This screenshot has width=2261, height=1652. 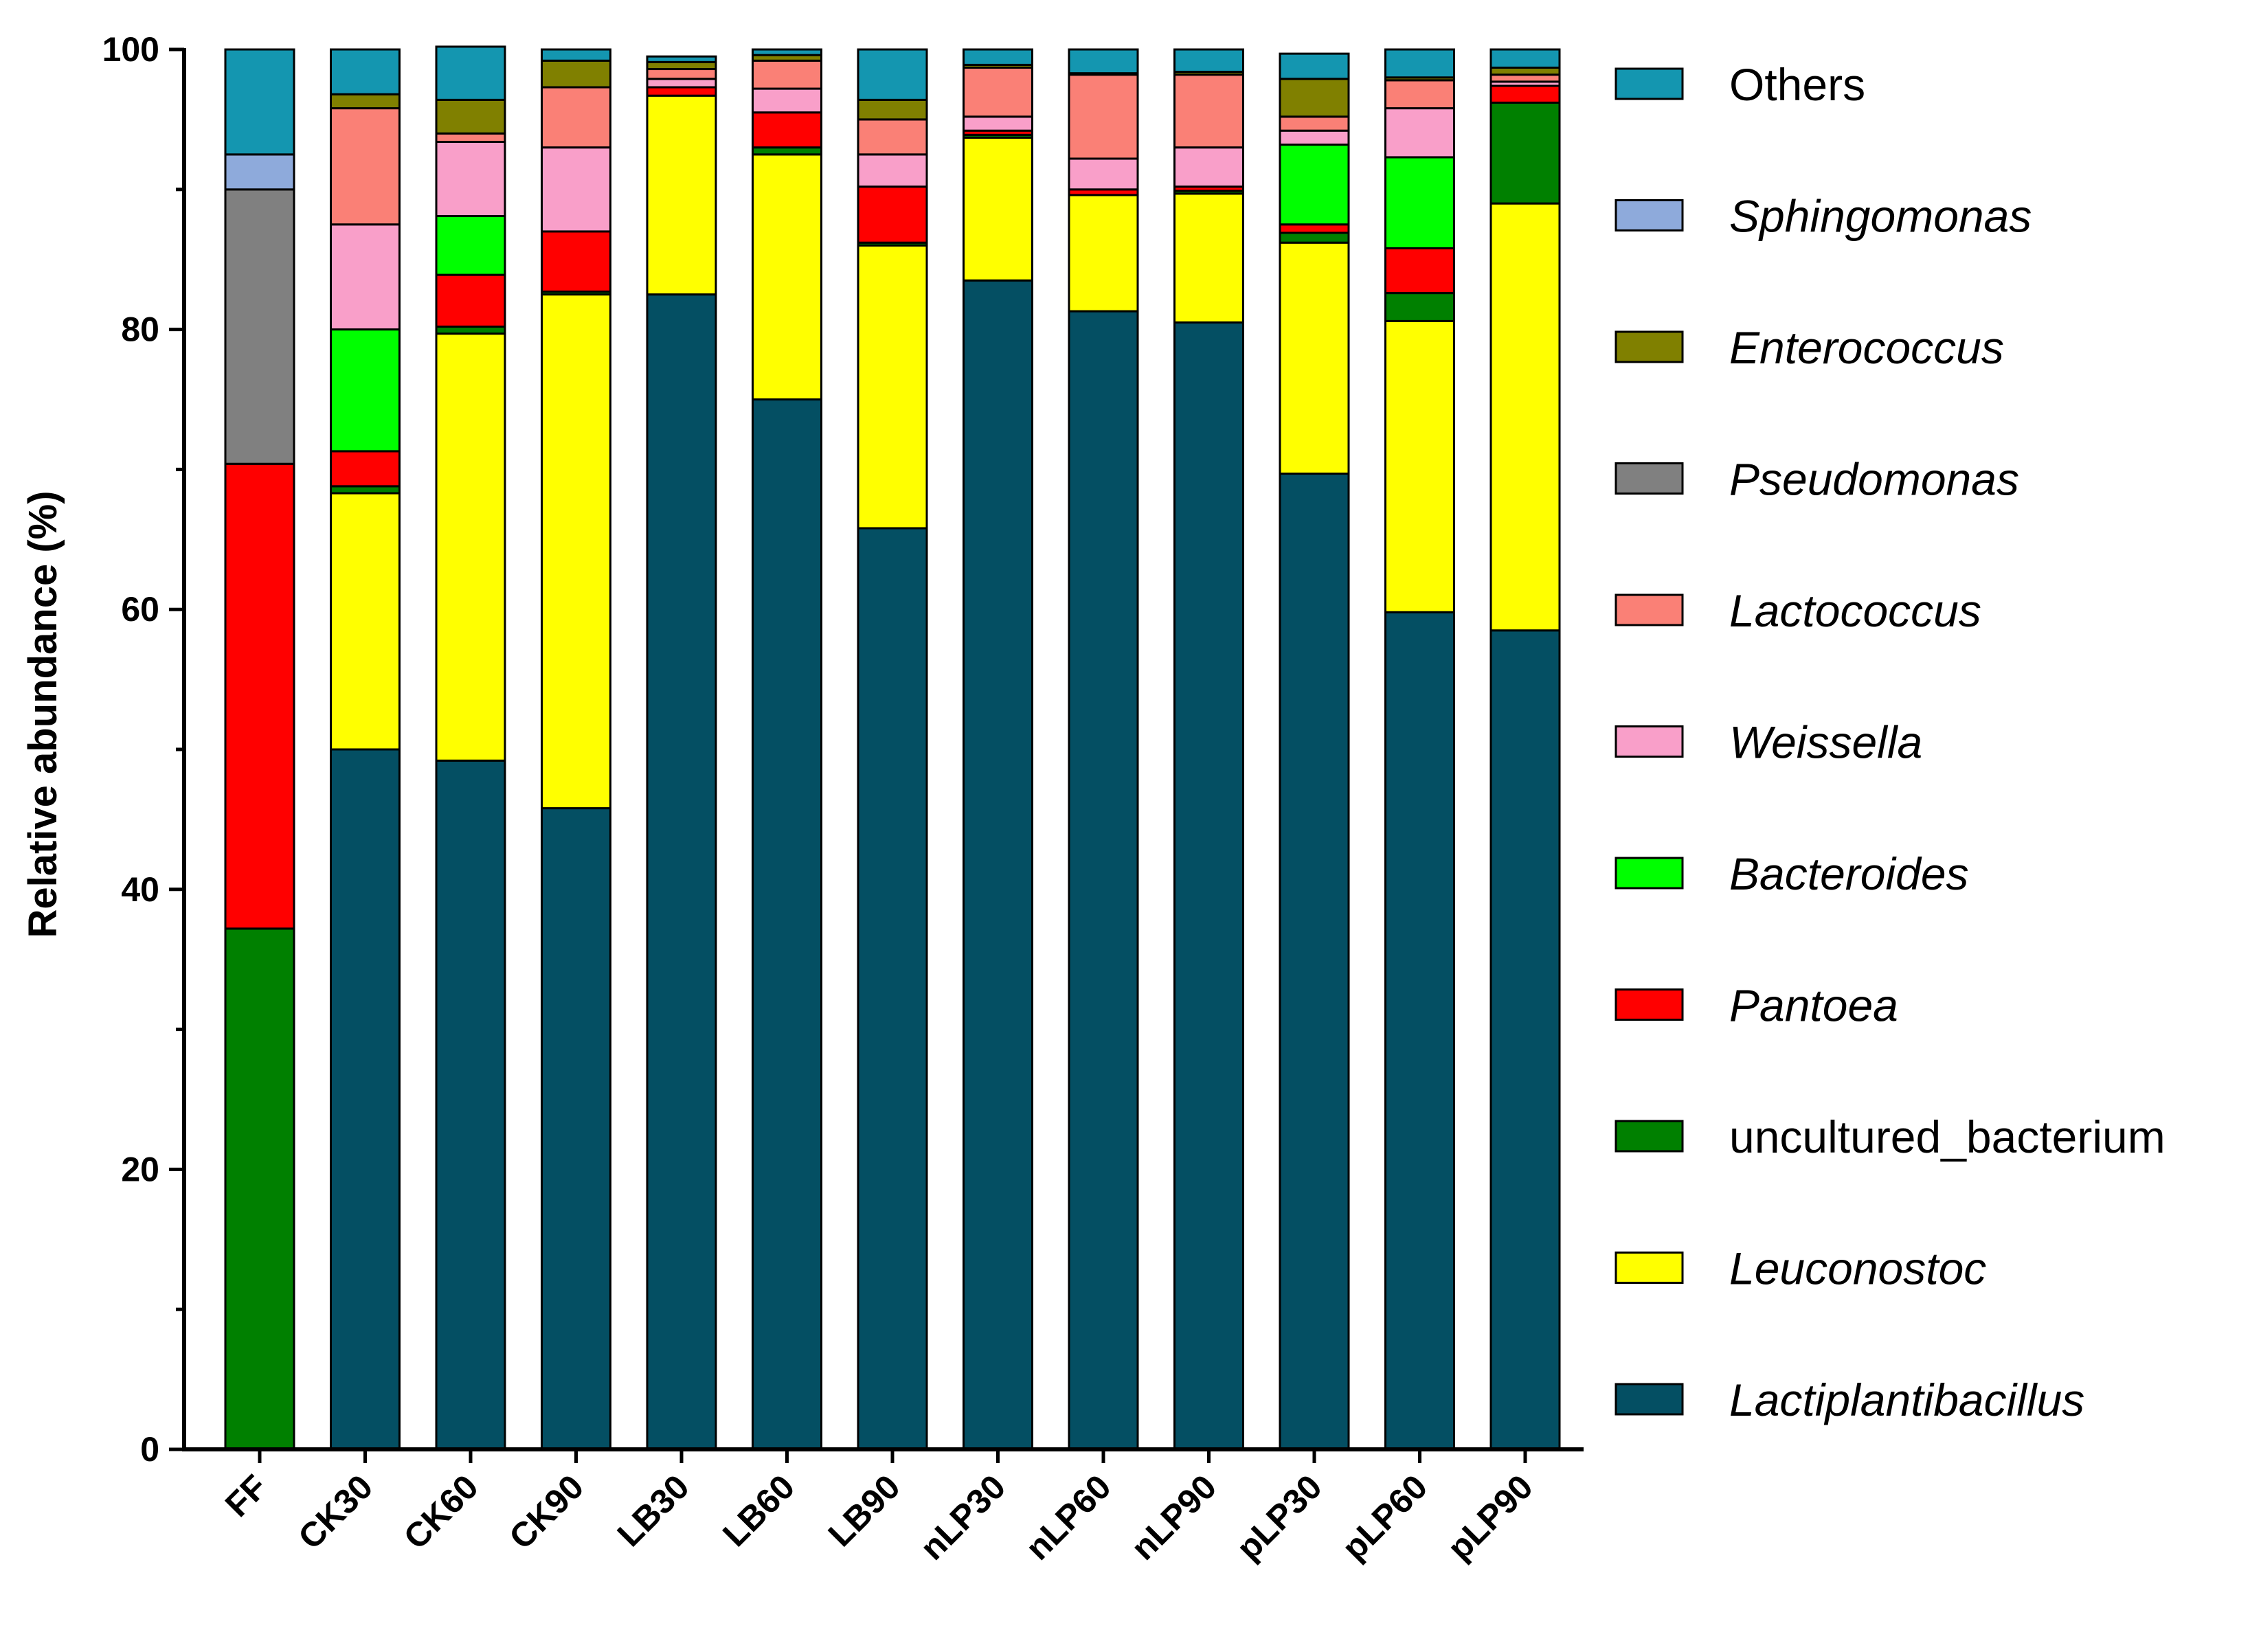 What do you see at coordinates (681, 91) in the screenshot?
I see `bar-segment-pantoea-lb30` at bounding box center [681, 91].